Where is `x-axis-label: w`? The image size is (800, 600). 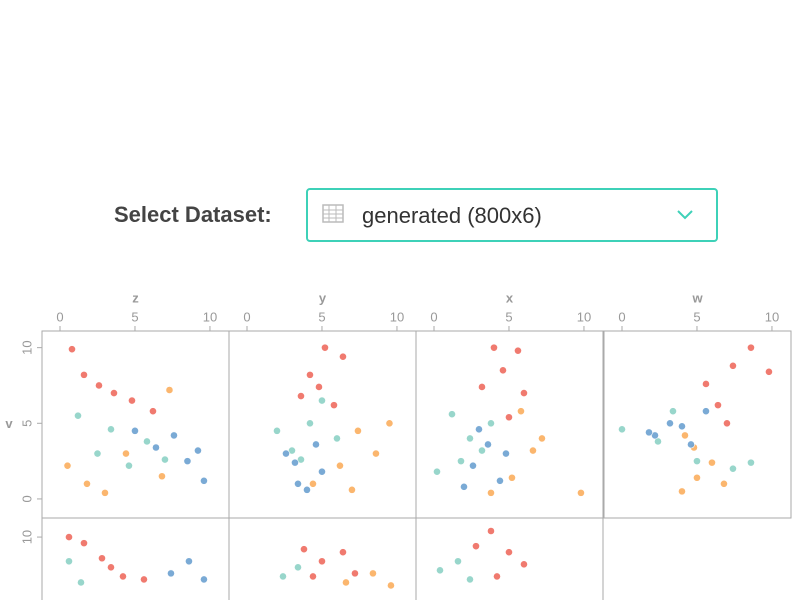
x-axis-label: w is located at coordinates (697, 297).